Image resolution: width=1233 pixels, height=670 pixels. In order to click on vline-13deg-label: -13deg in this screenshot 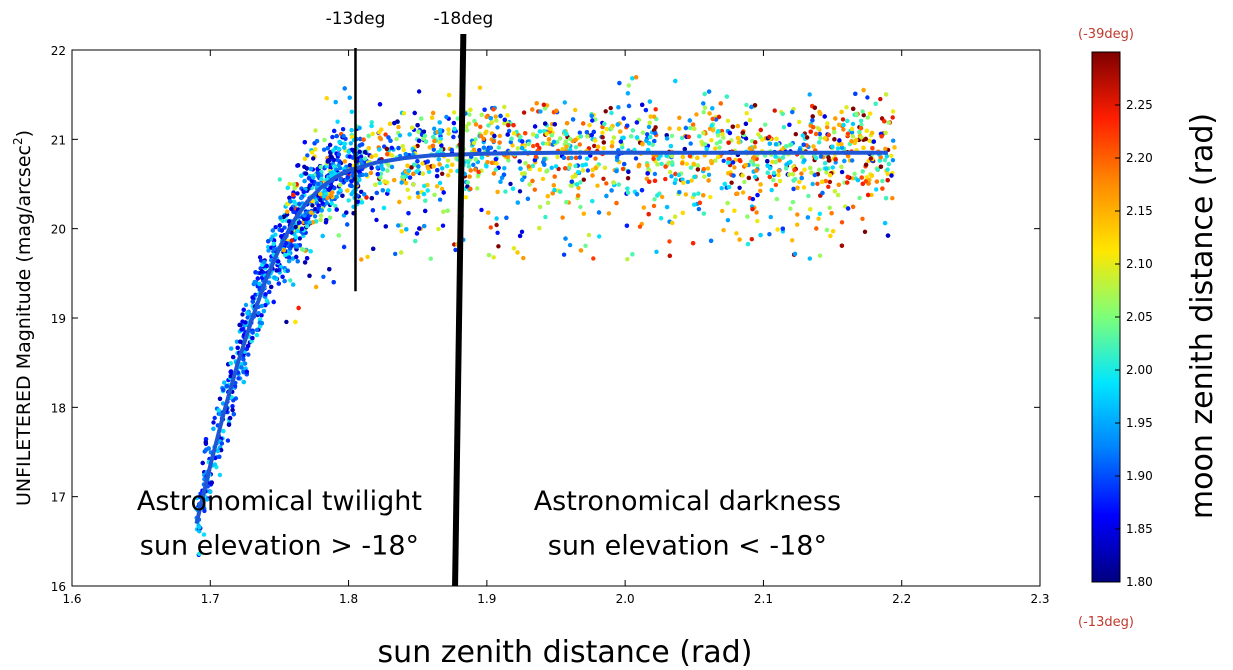, I will do `click(356, 19)`.